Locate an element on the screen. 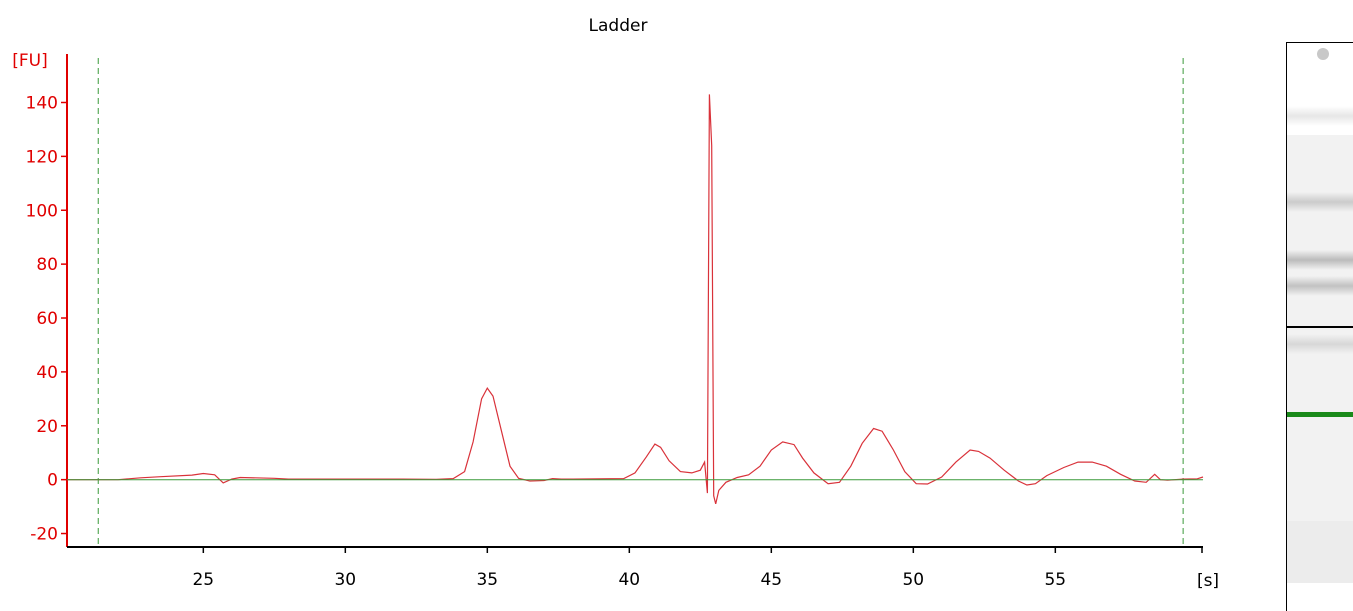 Image resolution: width=1353 pixels, height=611 pixels. x-tick-label: 55 is located at coordinates (1055, 580).